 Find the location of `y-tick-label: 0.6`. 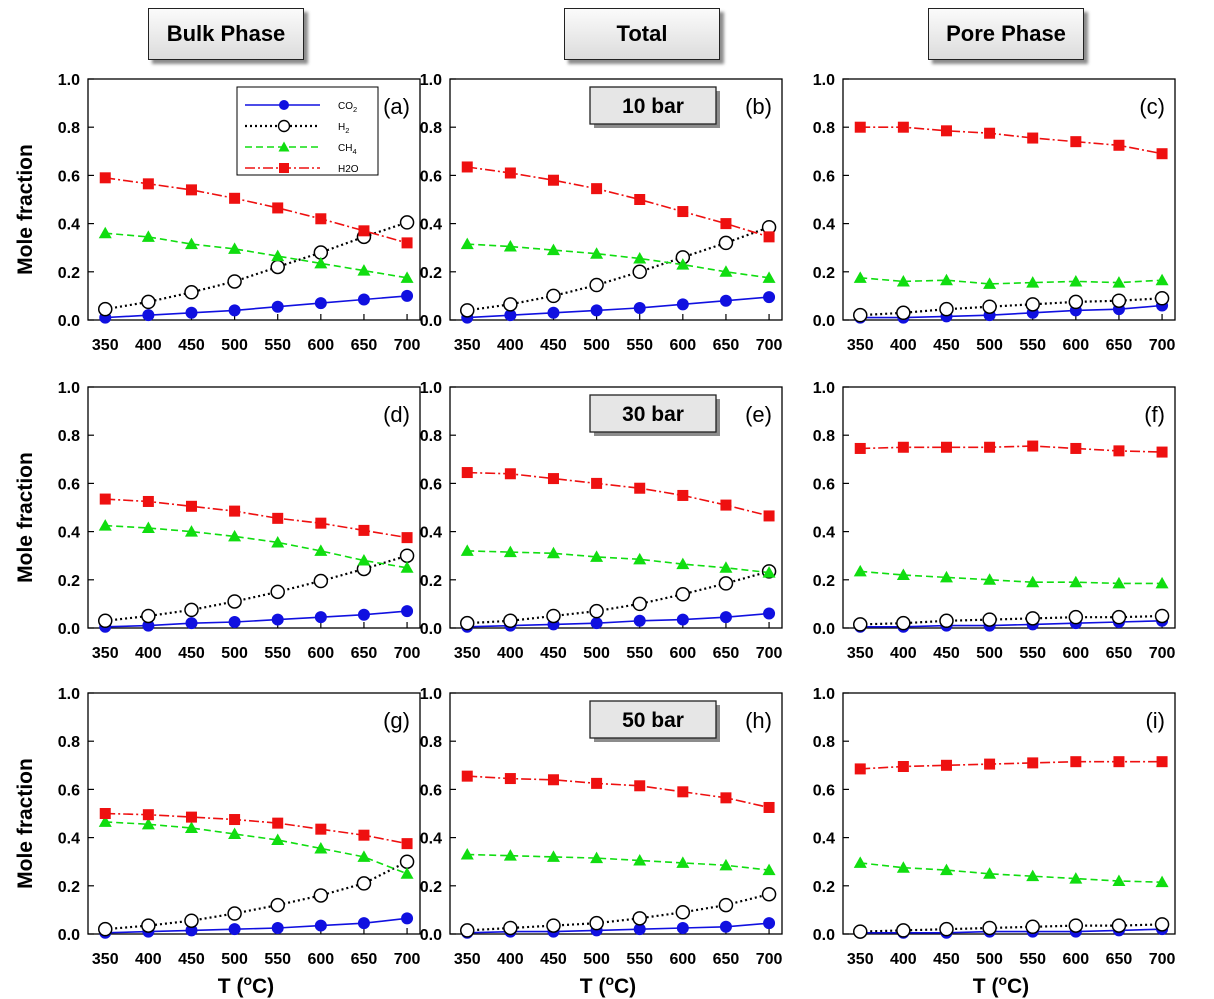

y-tick-label: 0.6 is located at coordinates (69, 484).